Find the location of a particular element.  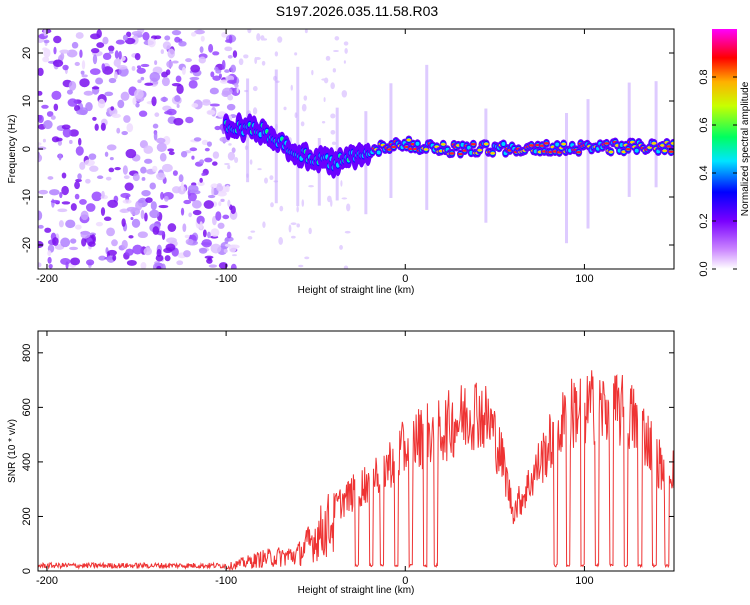

y-tick-label: -10 is located at coordinates (27, 197).